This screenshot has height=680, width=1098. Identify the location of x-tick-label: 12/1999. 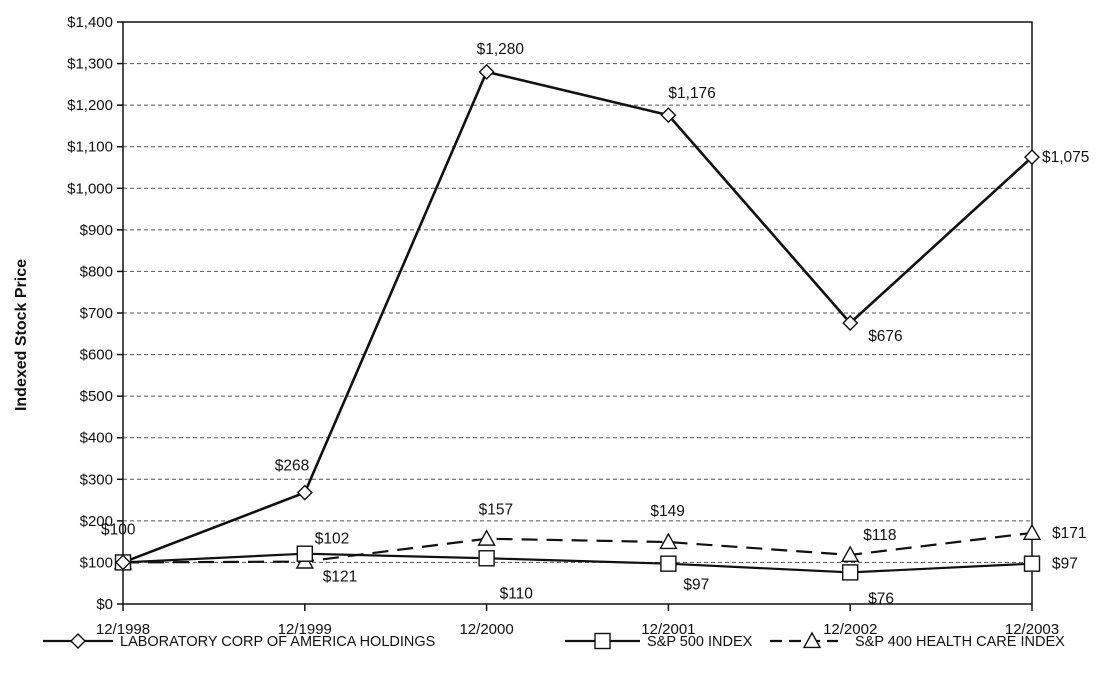
(305, 629).